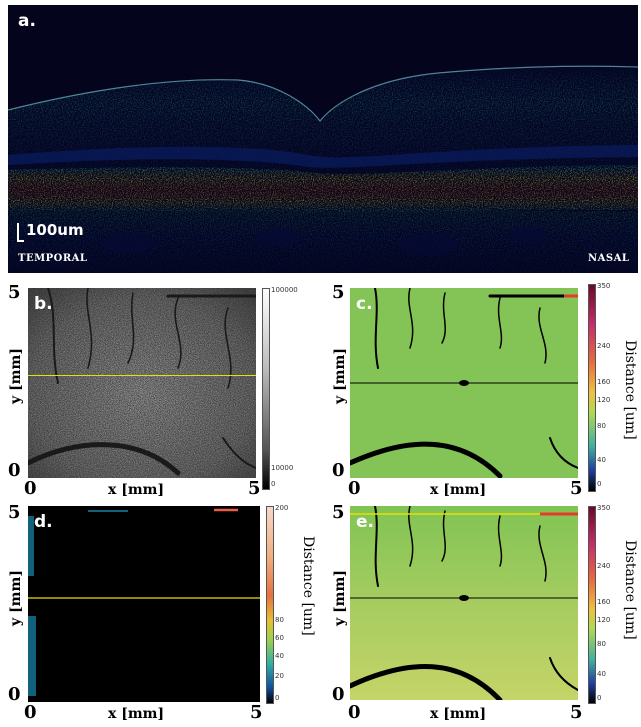  I want to click on colorbar-title-c: Distance [um], so click(630, 390).